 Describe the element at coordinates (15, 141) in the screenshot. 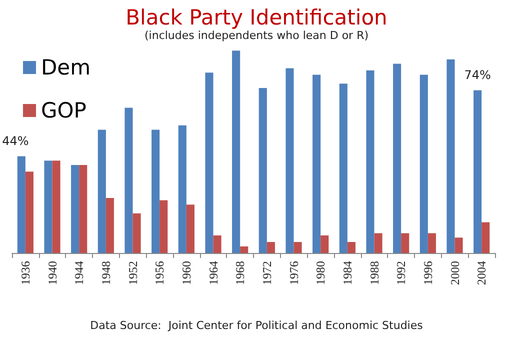

I see `data-label: 44%` at that location.